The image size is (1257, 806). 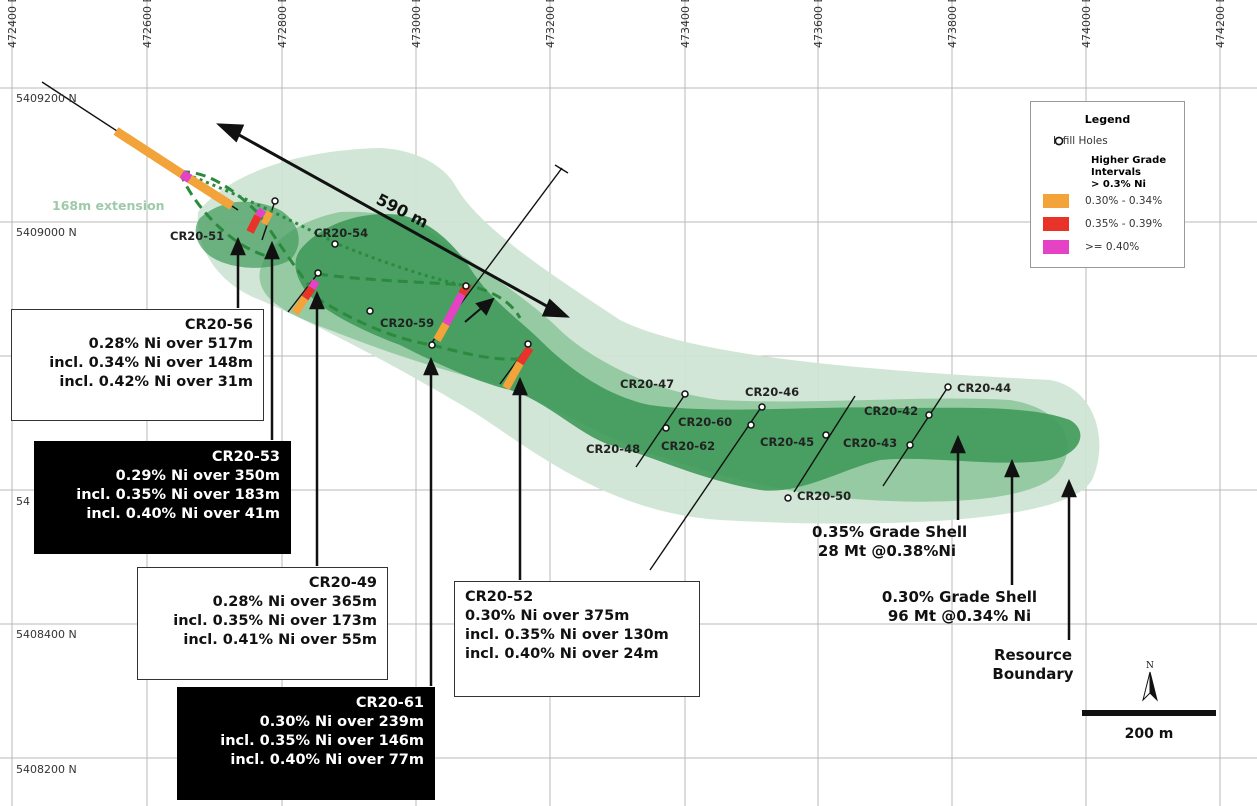 I want to click on easting-label: 473800 E, so click(x=952, y=24).